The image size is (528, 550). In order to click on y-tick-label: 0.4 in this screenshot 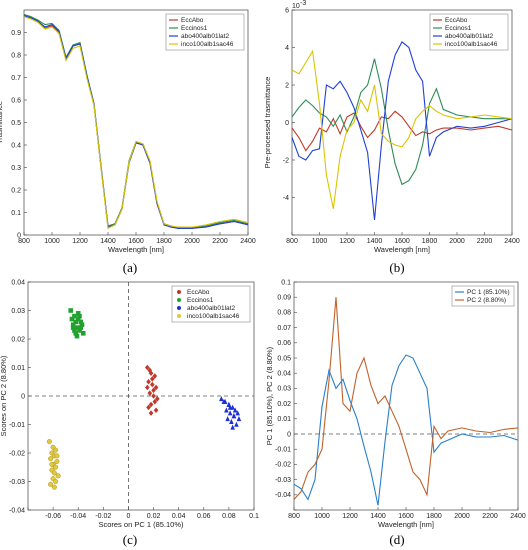, I will do `click(16, 145)`.